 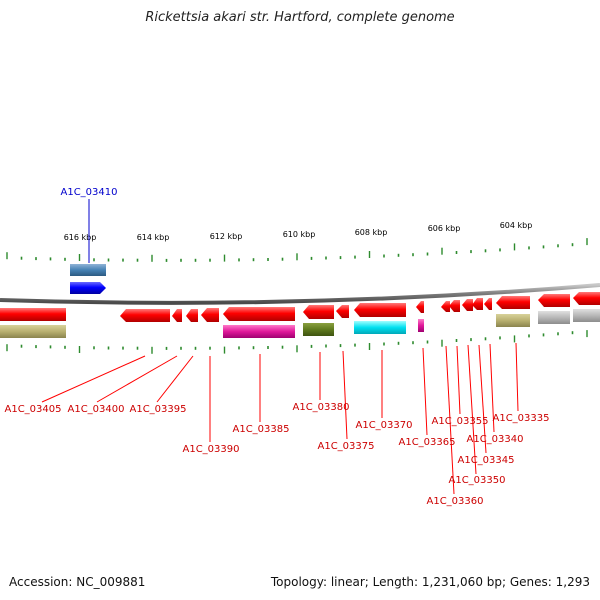 What do you see at coordinates (455, 501) in the screenshot?
I see `gene-label-a1c-03360: A1C_03360` at bounding box center [455, 501].